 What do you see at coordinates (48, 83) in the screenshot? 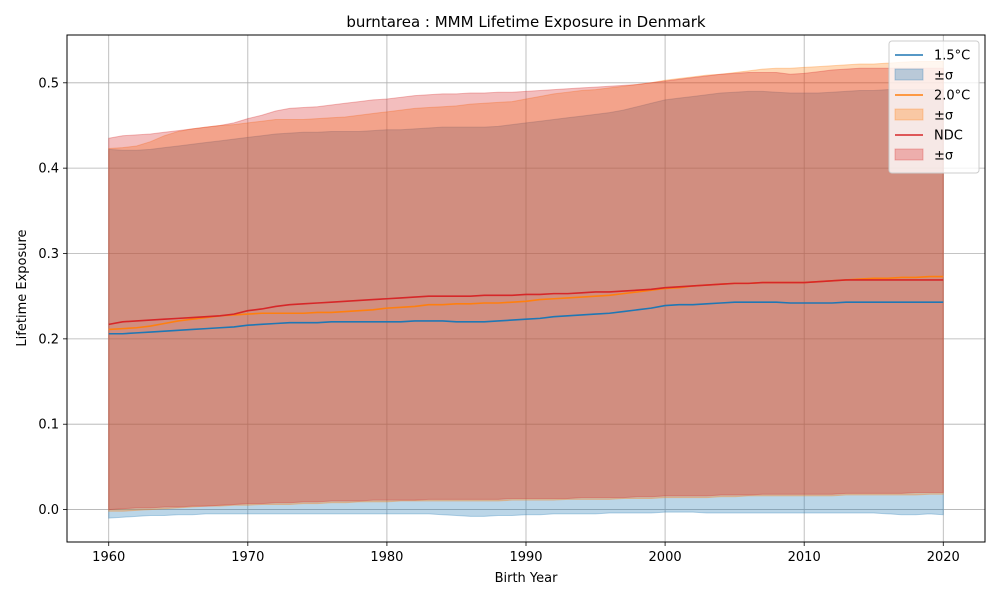
I see `y-tick-label: 0.5` at bounding box center [48, 83].